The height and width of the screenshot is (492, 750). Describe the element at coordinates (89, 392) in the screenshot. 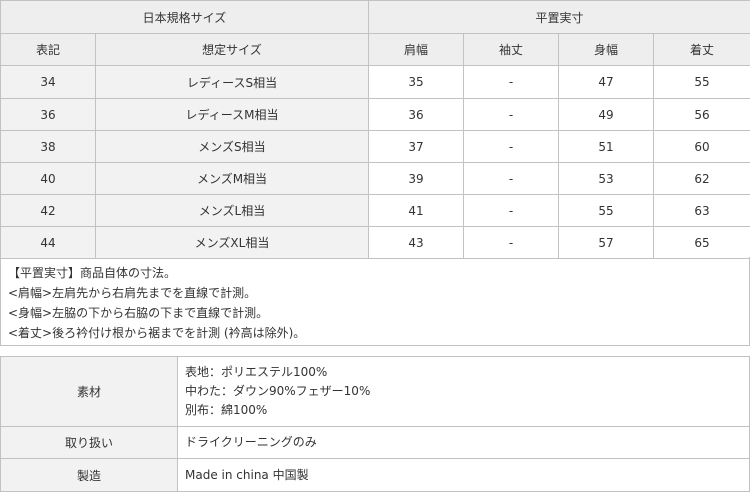

I see `material-label: 素材` at that location.